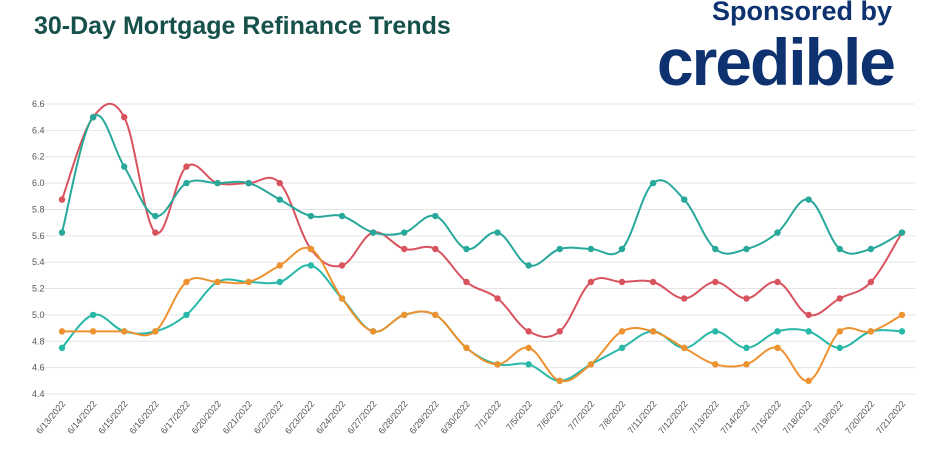  I want to click on y-tick-label: 6.6, so click(38, 104).